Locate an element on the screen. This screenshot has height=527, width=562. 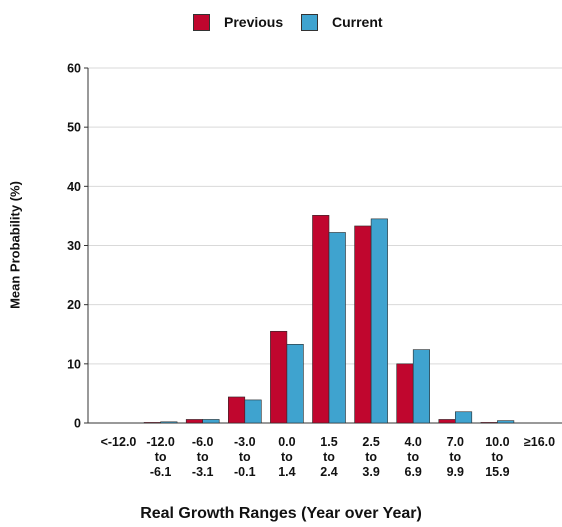
legend-swatch-previous is located at coordinates (201, 22).